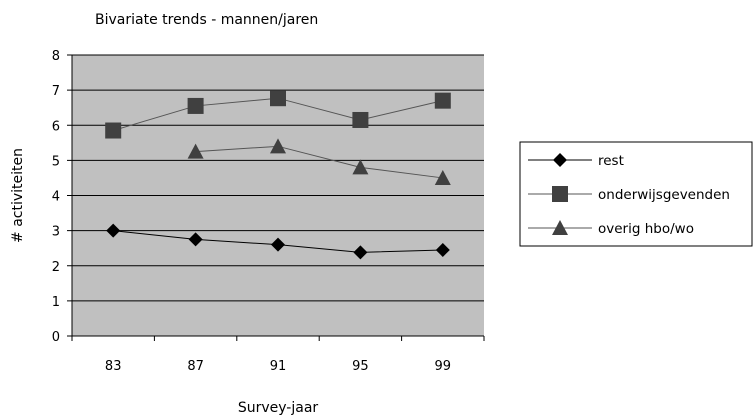  I want to click on y-tick-label: 0, so click(56, 337).